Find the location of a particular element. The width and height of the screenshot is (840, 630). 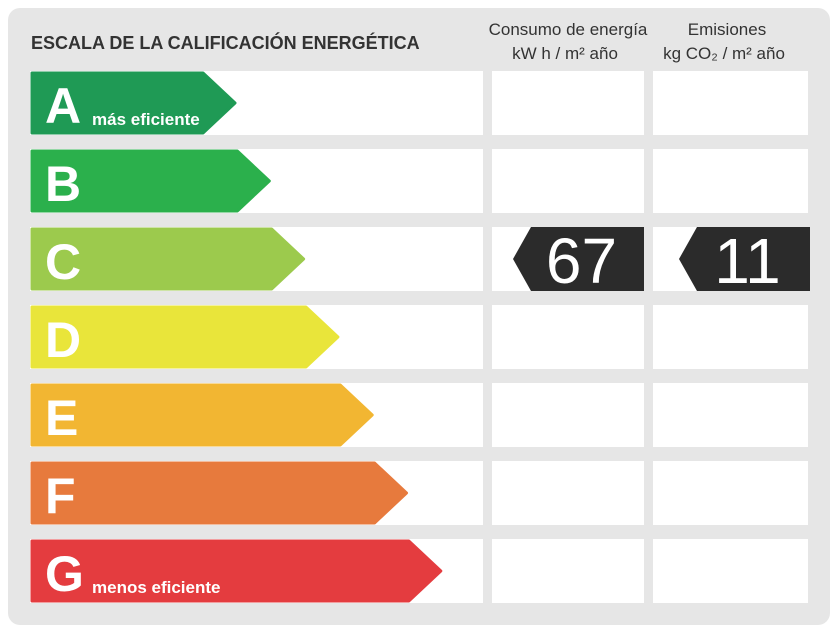

rating-note: más eficiente is located at coordinates (146, 119).